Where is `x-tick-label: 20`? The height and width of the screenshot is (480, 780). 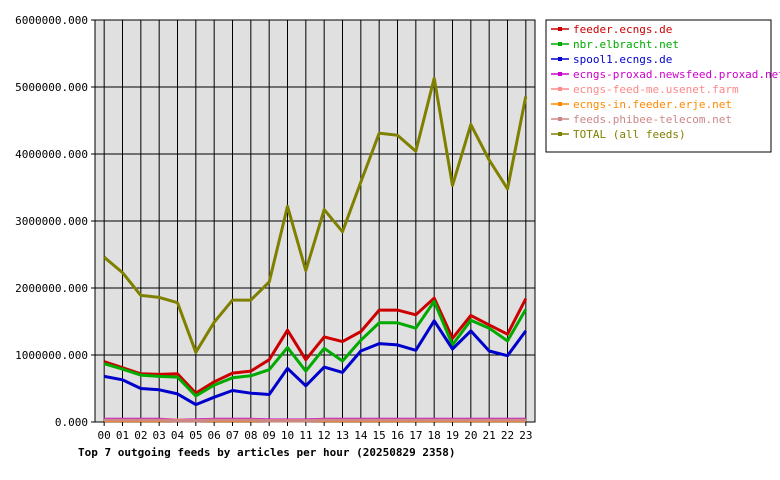 x-tick-label: 20 is located at coordinates (470, 435).